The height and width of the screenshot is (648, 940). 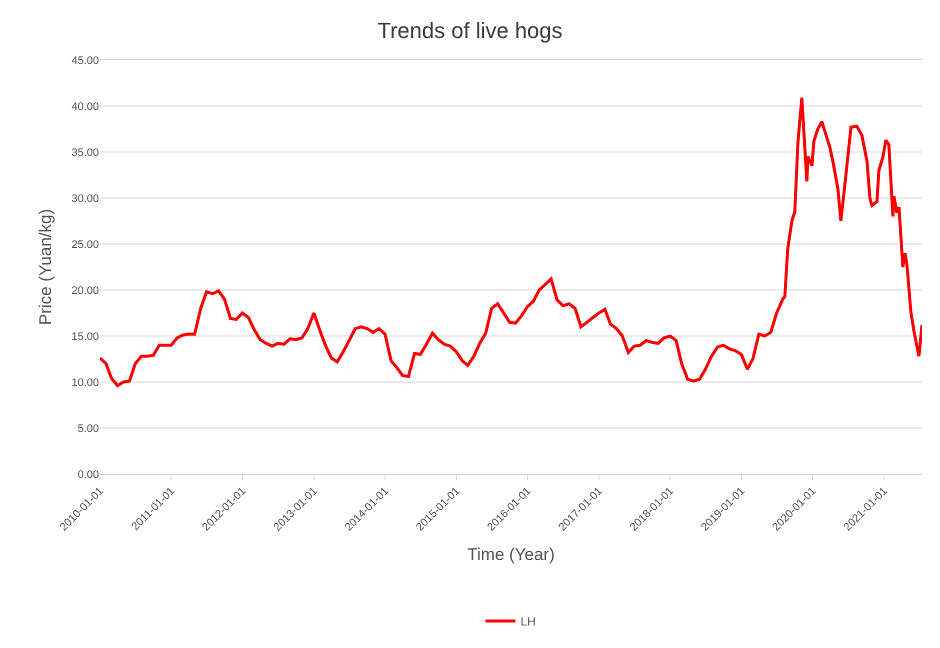 I want to click on y-axis-title: Price (Yuan/kg), so click(x=46, y=267).